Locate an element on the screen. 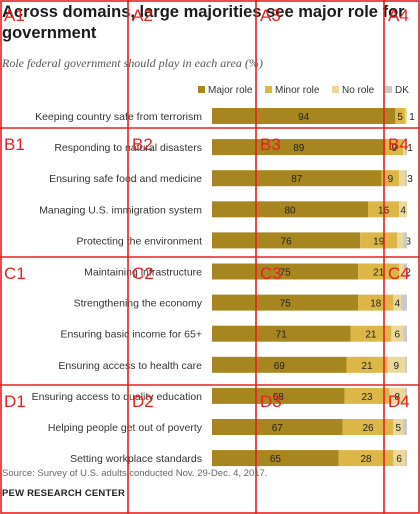  value-label-none: 6 is located at coordinates (397, 335).